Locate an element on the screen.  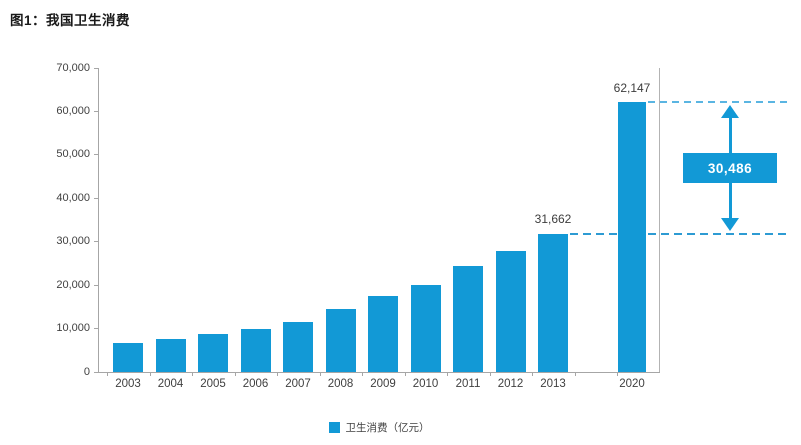
legend-label: 卫生消费（亿元） is located at coordinates (387, 427).